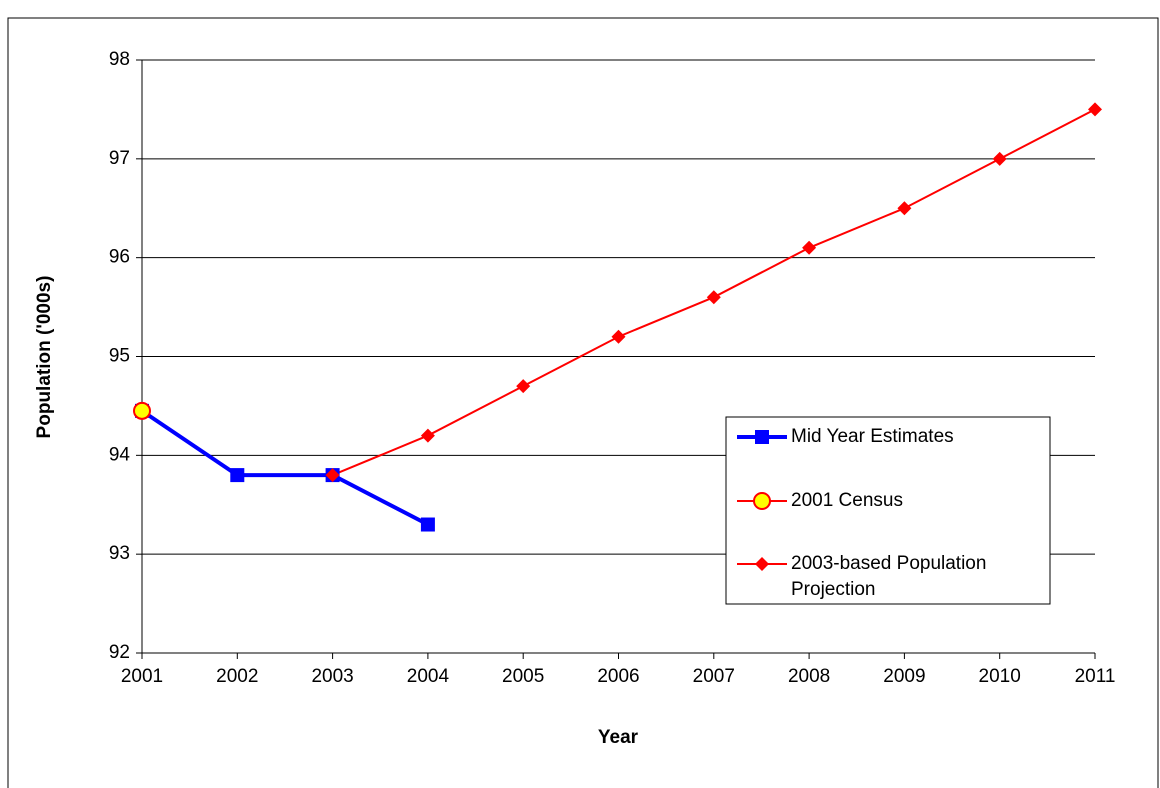 The height and width of the screenshot is (788, 1160). Describe the element at coordinates (847, 500) in the screenshot. I see `legend-label: 2001 Census` at that location.